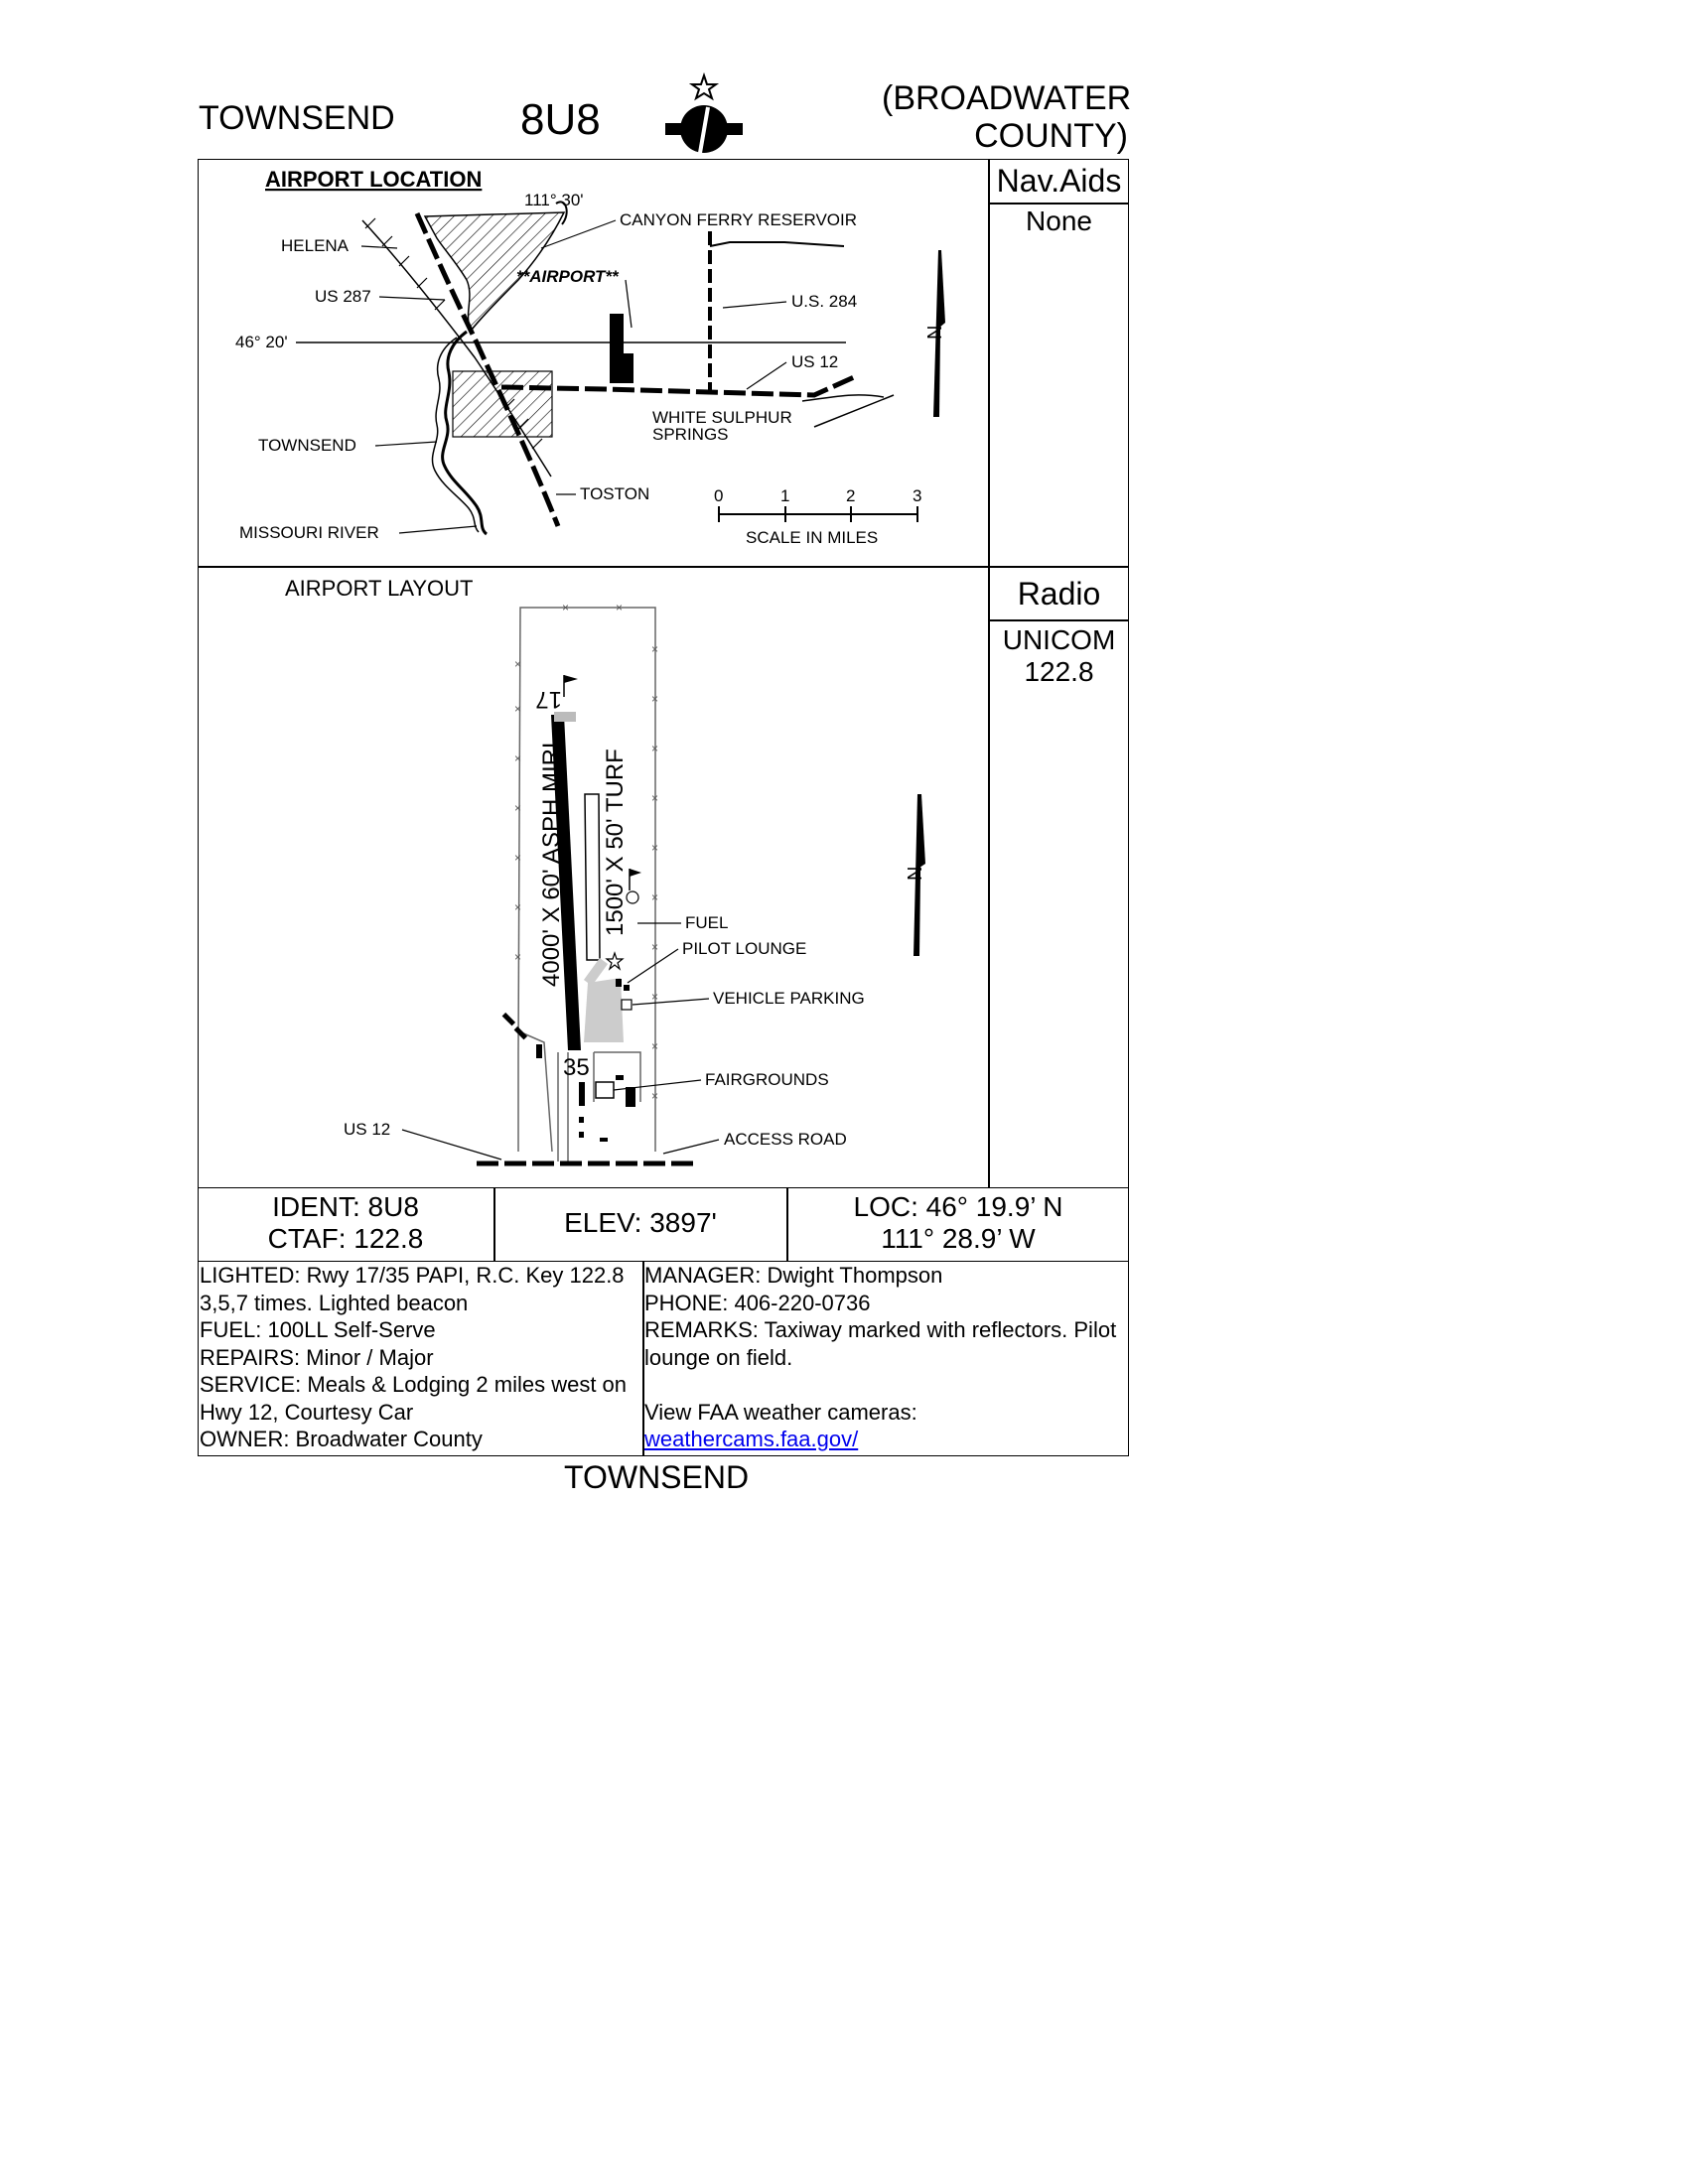  I want to click on access-road-leader, so click(691, 1147).